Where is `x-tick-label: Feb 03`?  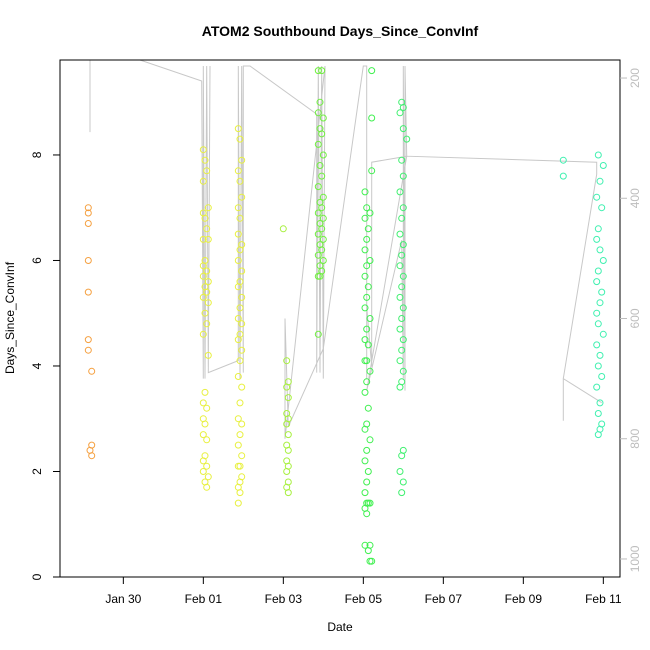 x-tick-label: Feb 03 is located at coordinates (284, 599).